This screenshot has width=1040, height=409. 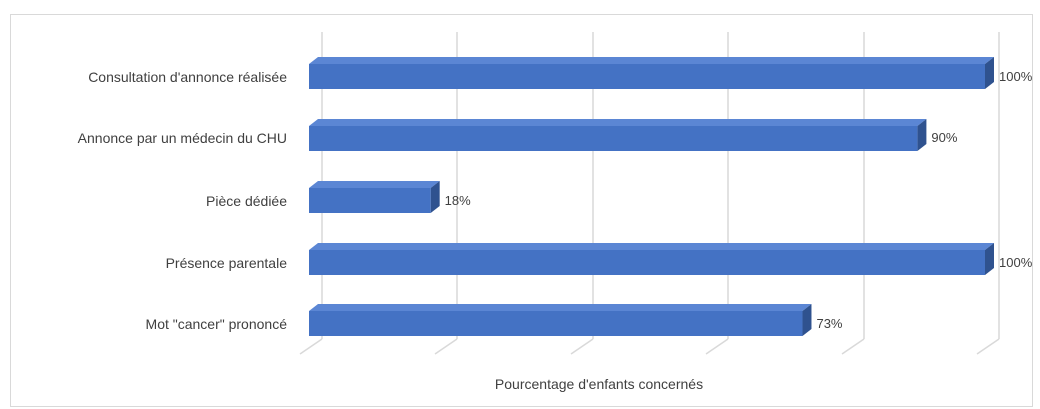 What do you see at coordinates (829, 323) in the screenshot?
I see `data-label: 73%` at bounding box center [829, 323].